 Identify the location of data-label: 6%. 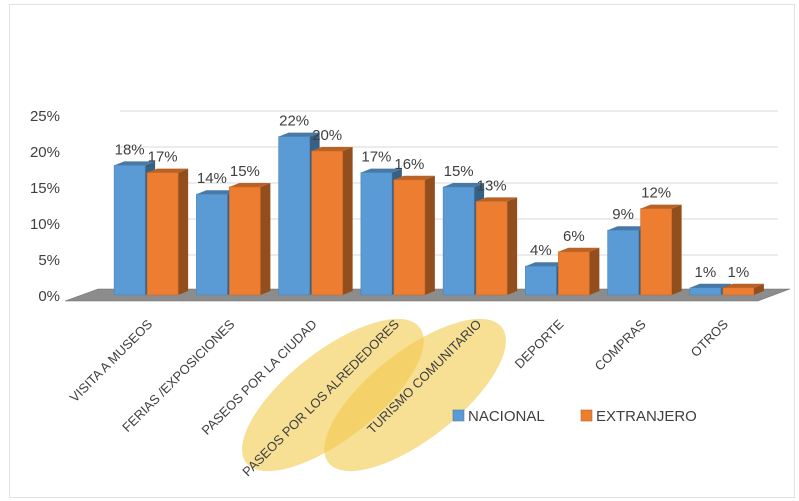
(574, 236).